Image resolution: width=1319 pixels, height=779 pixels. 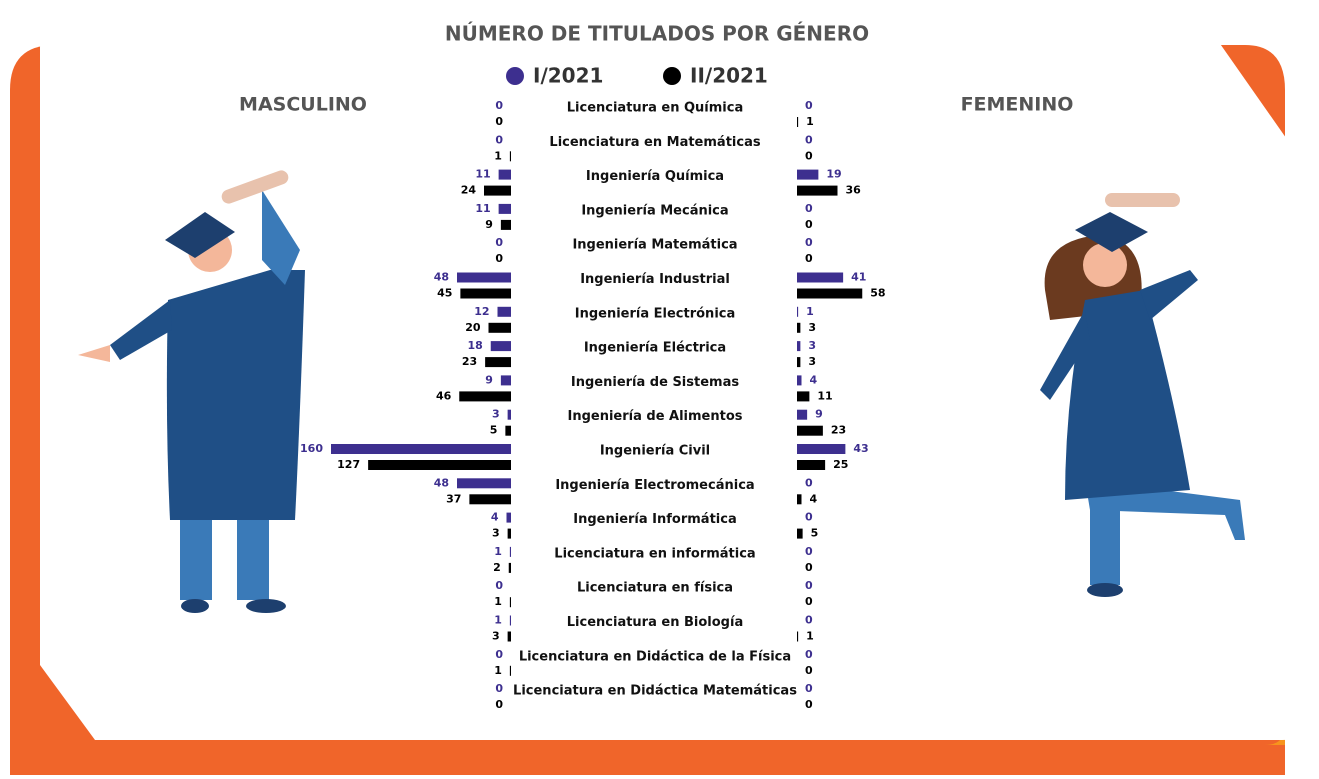 I want to click on legend-swatch, so click(x=672, y=76).